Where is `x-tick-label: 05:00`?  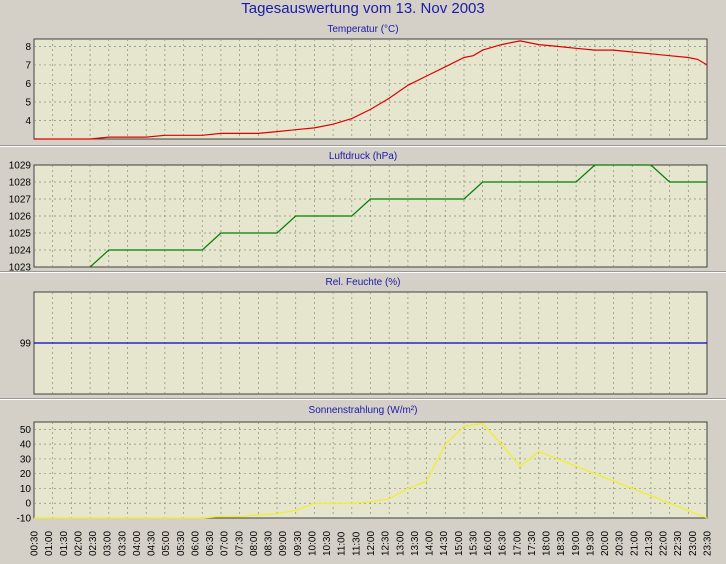 x-tick-label: 05:00 is located at coordinates (166, 543).